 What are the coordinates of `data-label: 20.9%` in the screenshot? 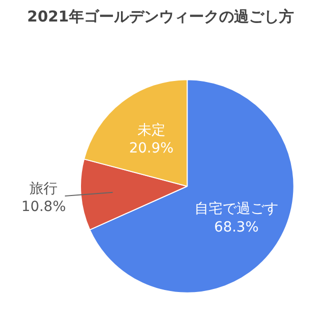 It's located at (151, 148).